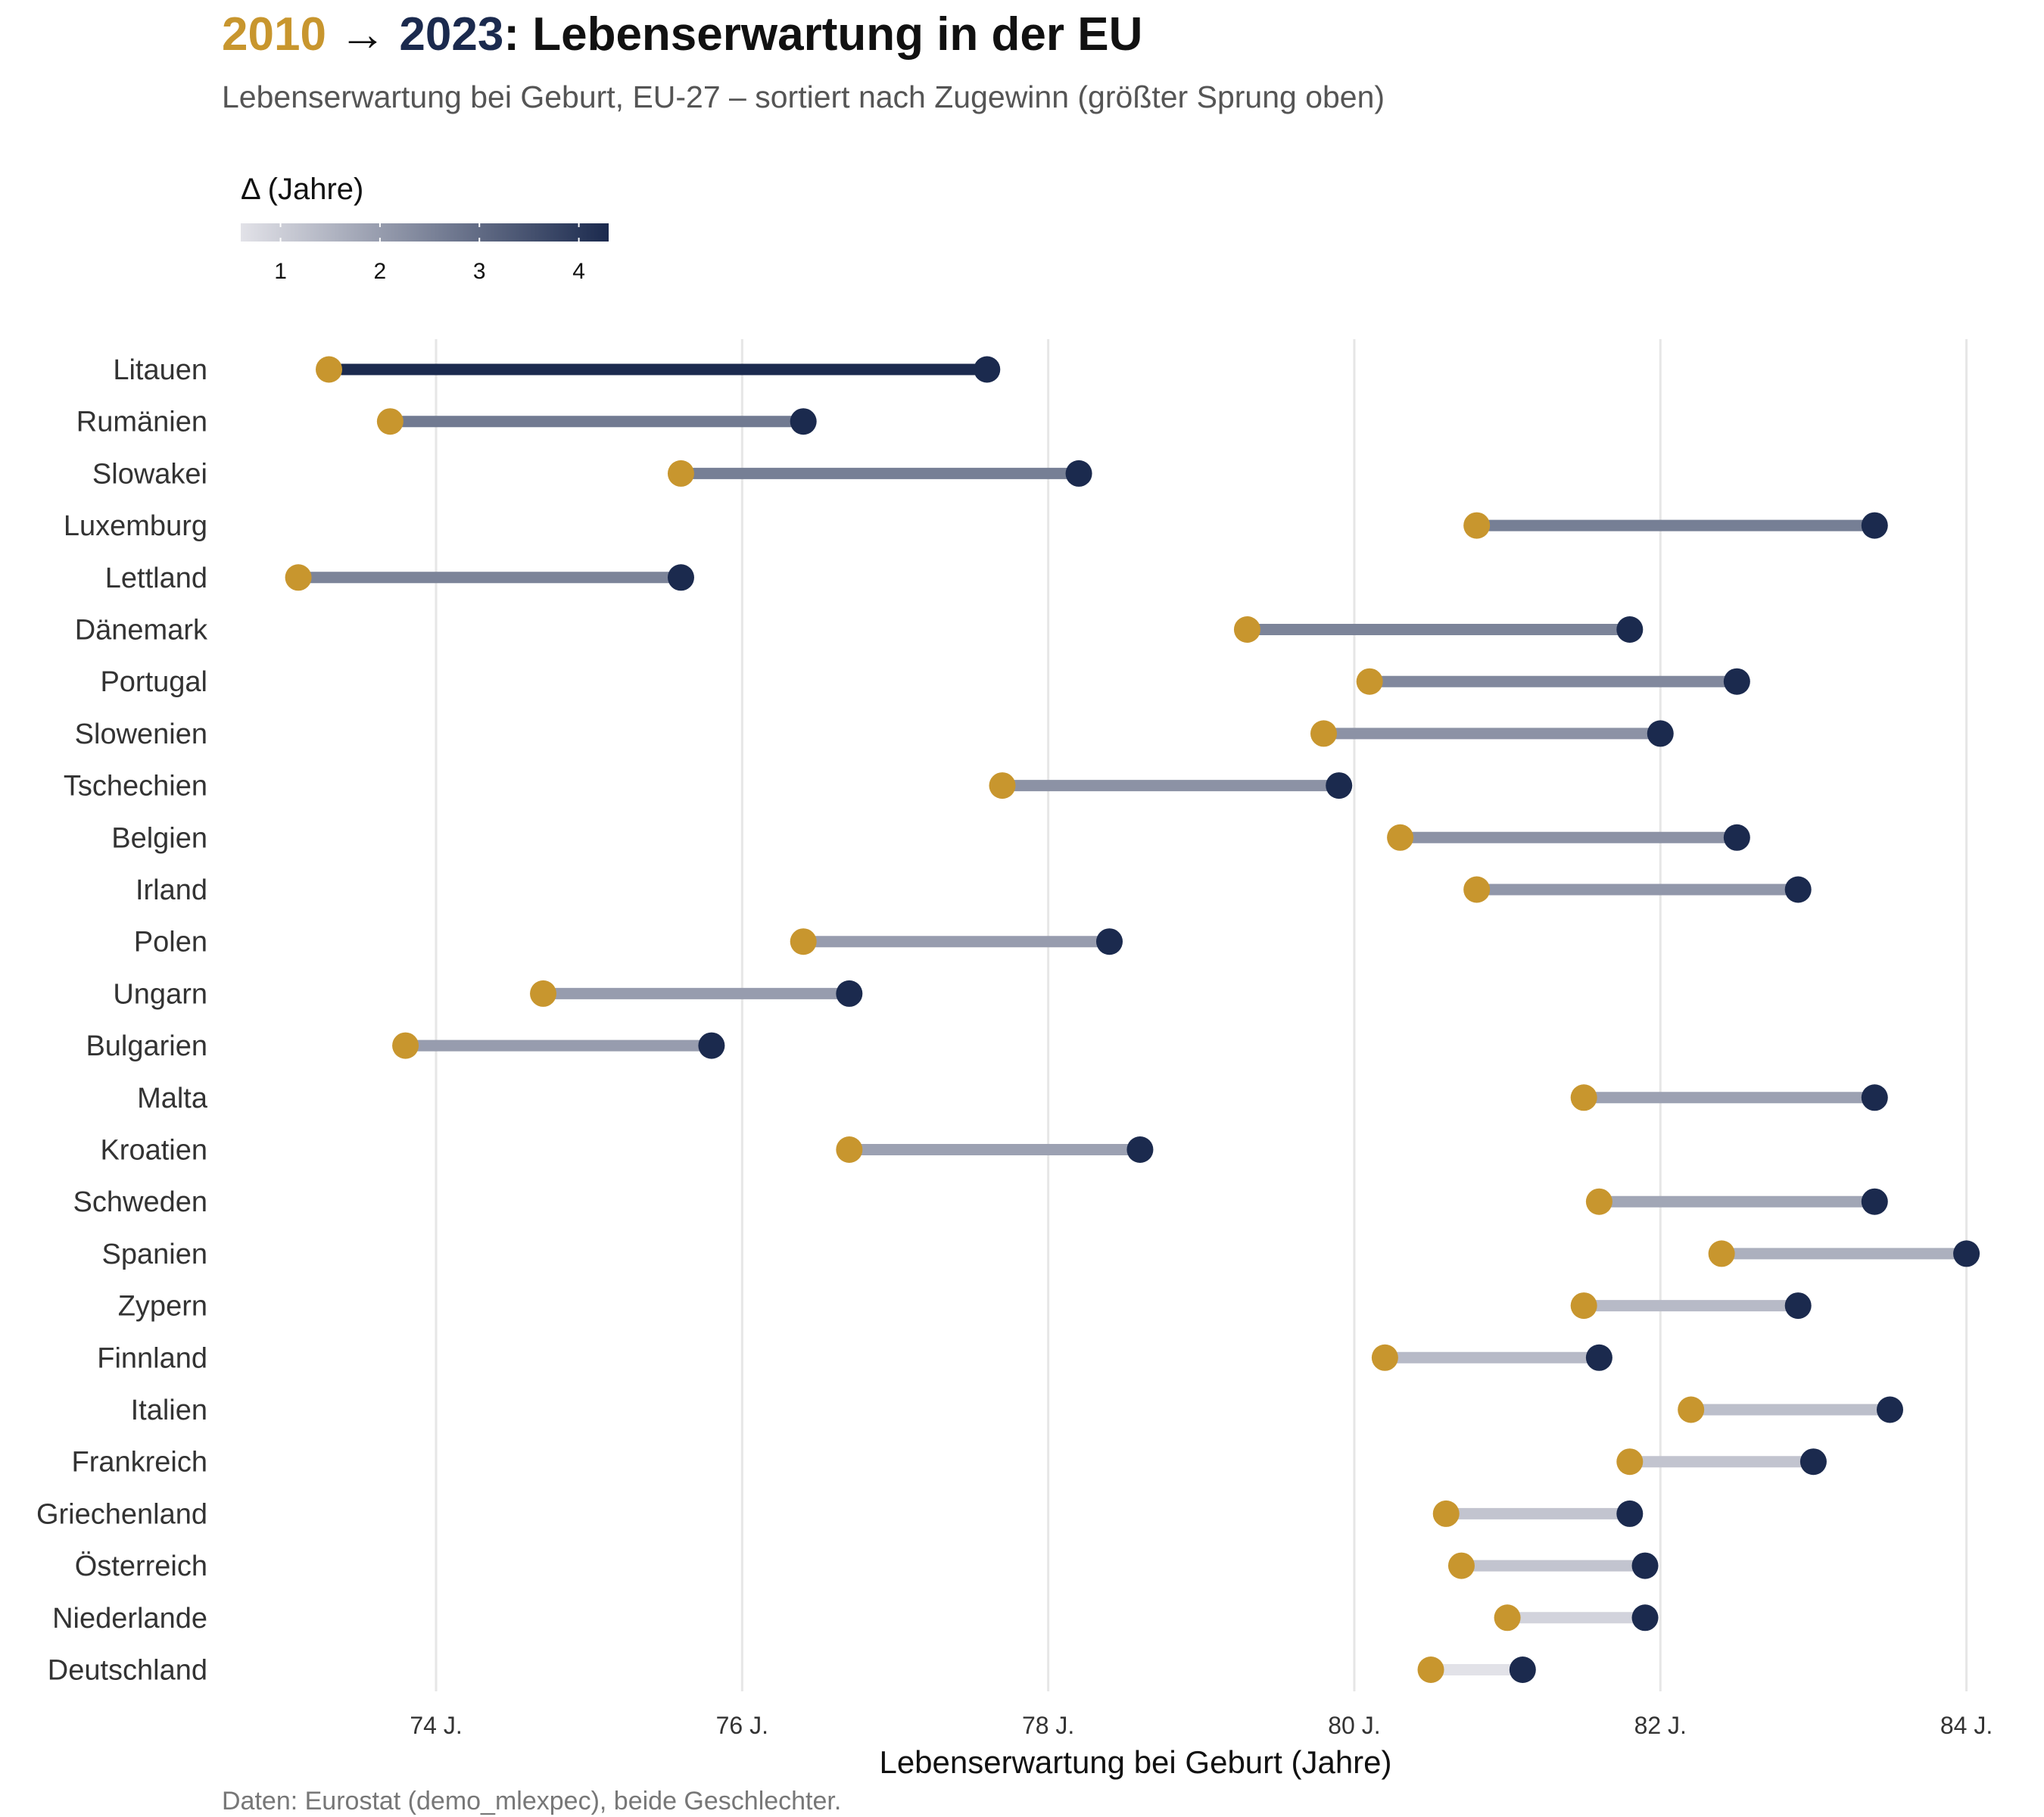 Image resolution: width=2044 pixels, height=1817 pixels. I want to click on country-label: Tschechien, so click(135, 787).